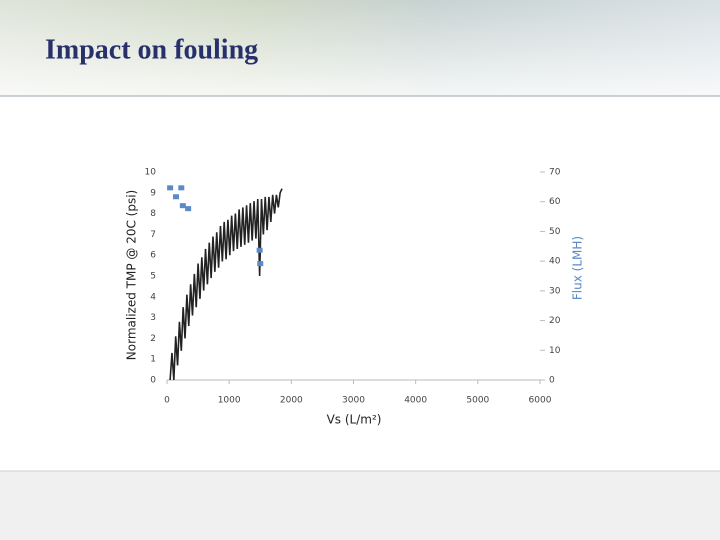 The height and width of the screenshot is (540, 720). Describe the element at coordinates (555, 262) in the screenshot. I see `y2-tick-label: 40` at that location.